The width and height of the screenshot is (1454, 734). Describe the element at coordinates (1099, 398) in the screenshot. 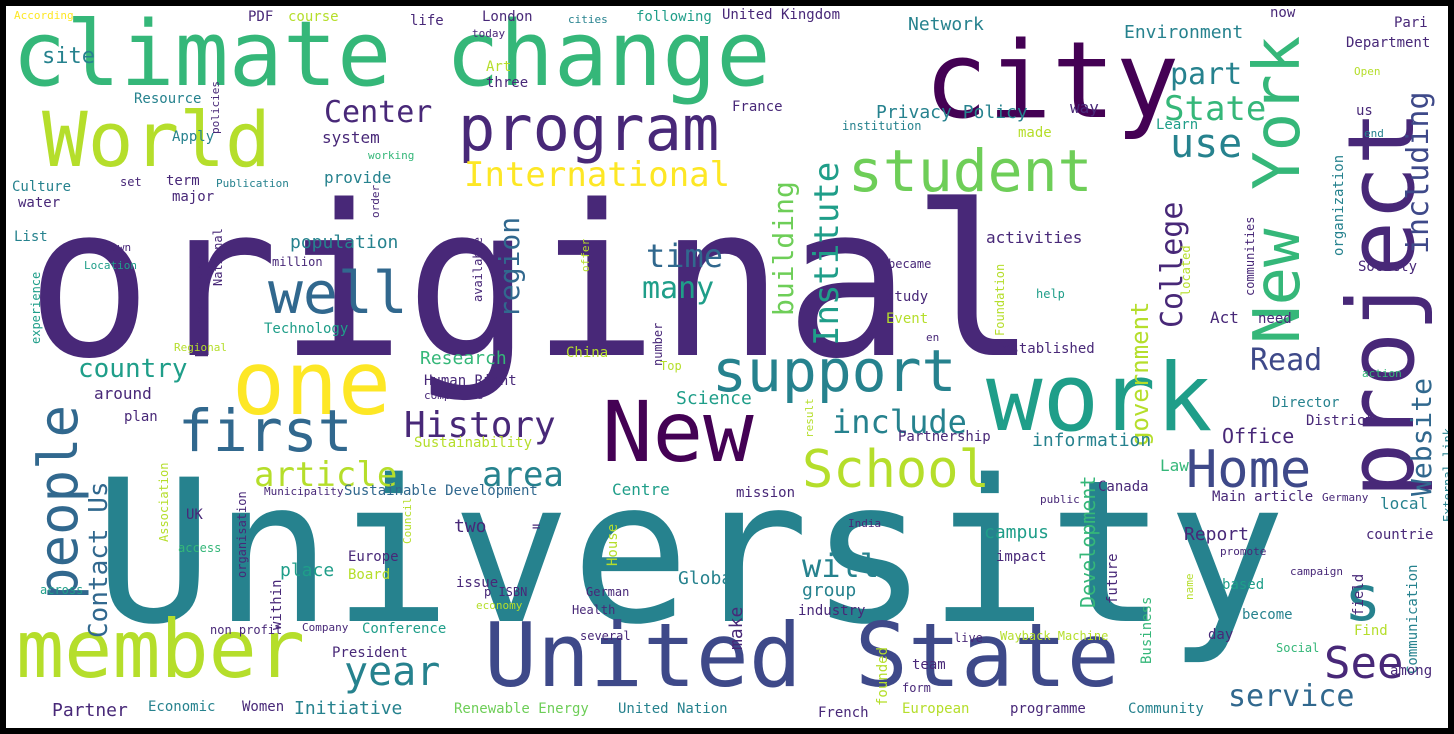

I see `word-work: work` at that location.